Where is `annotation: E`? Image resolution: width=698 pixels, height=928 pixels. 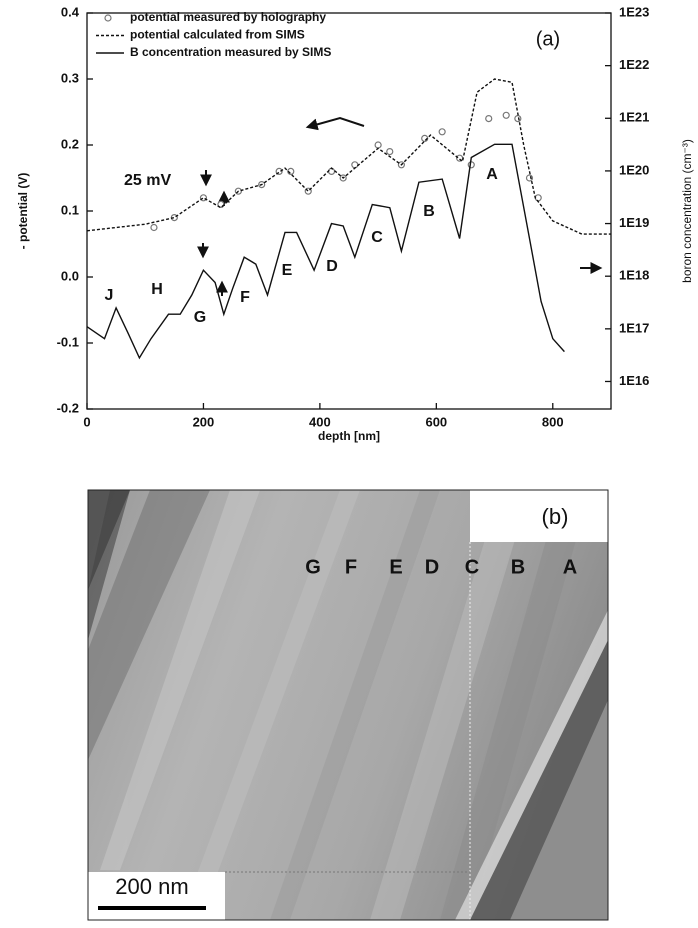
annotation: E is located at coordinates (287, 270).